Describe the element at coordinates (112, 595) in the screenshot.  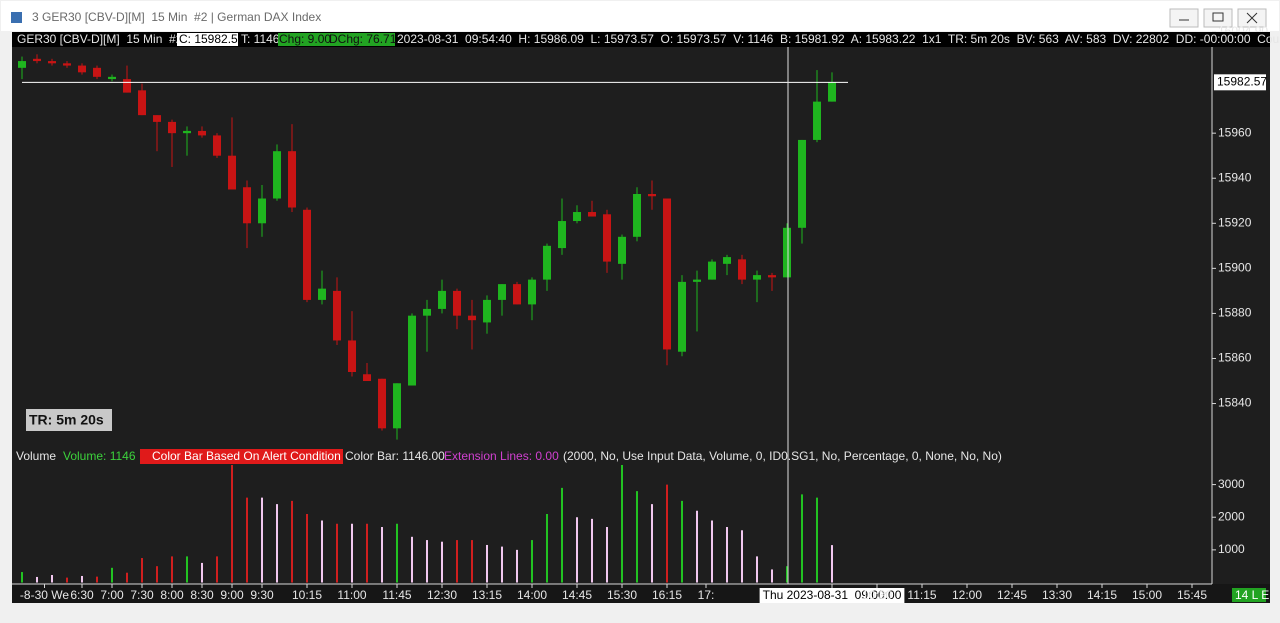
I see `x-tick-label: 7:00` at that location.